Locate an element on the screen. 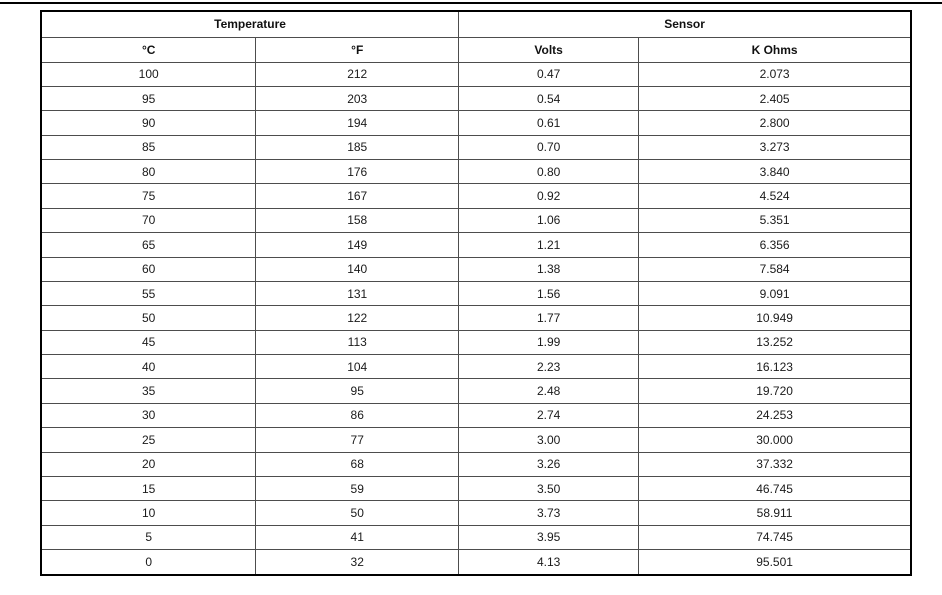  table-row: 60 140 1.38 7.584 is located at coordinates (476, 269).